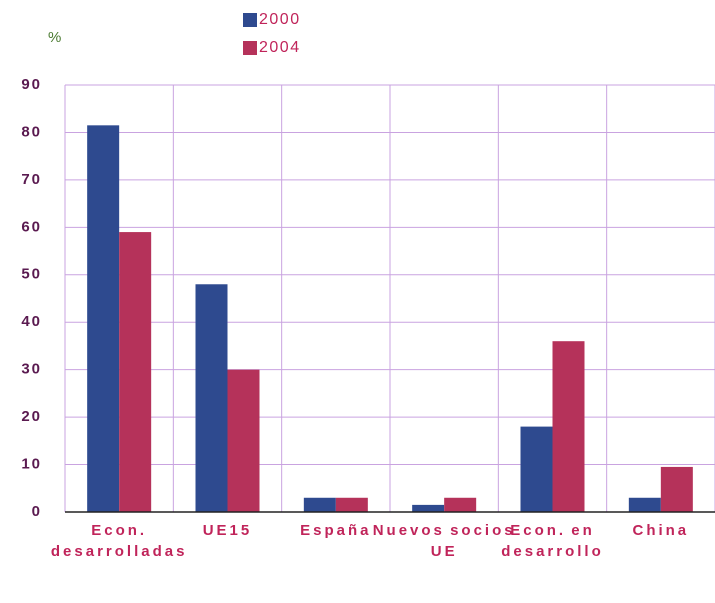 This screenshot has width=715, height=603. Describe the element at coordinates (661, 530) in the screenshot. I see `x-tick-label: China` at that location.